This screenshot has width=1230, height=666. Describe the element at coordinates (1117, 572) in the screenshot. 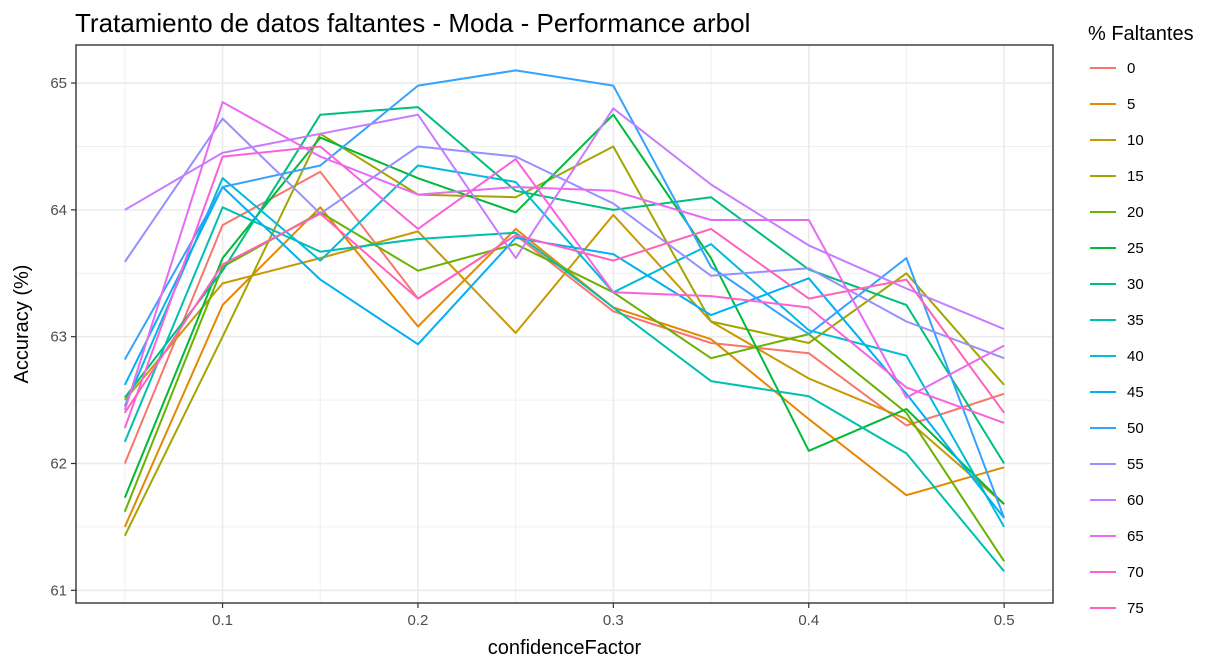

I see `legend-item-70: 70` at that location.